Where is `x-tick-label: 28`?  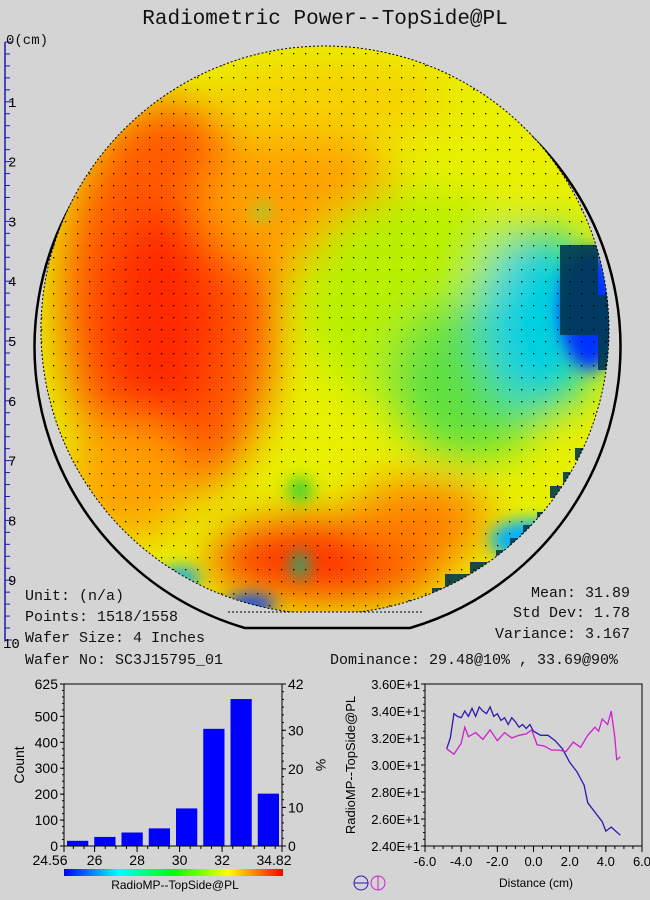
x-tick-label: 28 is located at coordinates (137, 860).